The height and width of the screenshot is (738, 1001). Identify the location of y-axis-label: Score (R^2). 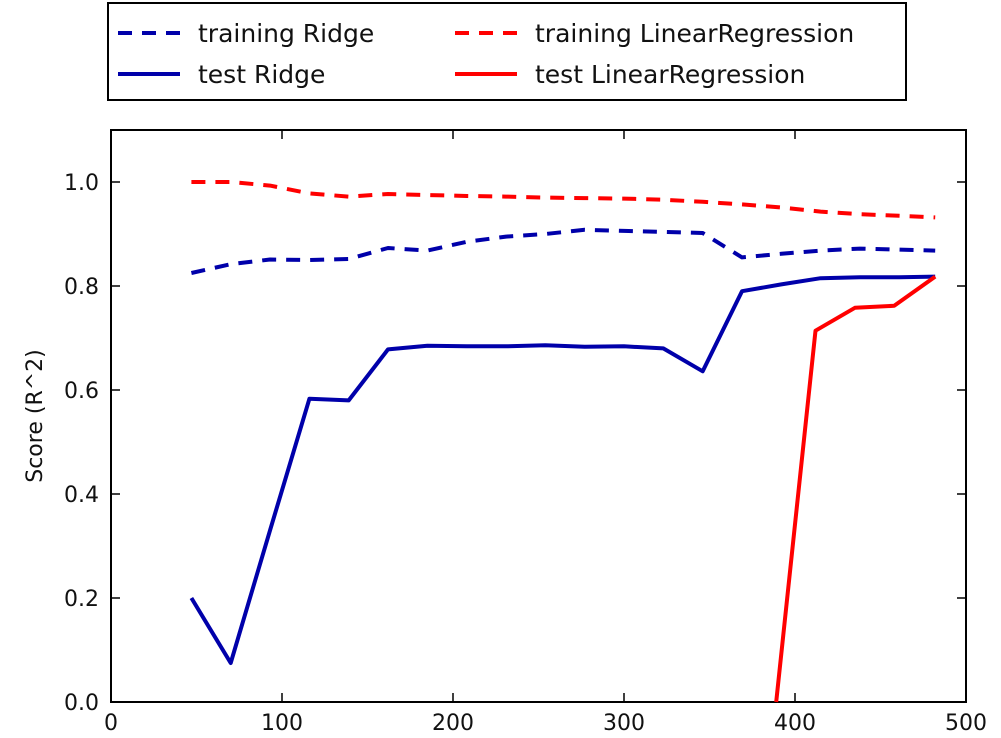
(35, 416).